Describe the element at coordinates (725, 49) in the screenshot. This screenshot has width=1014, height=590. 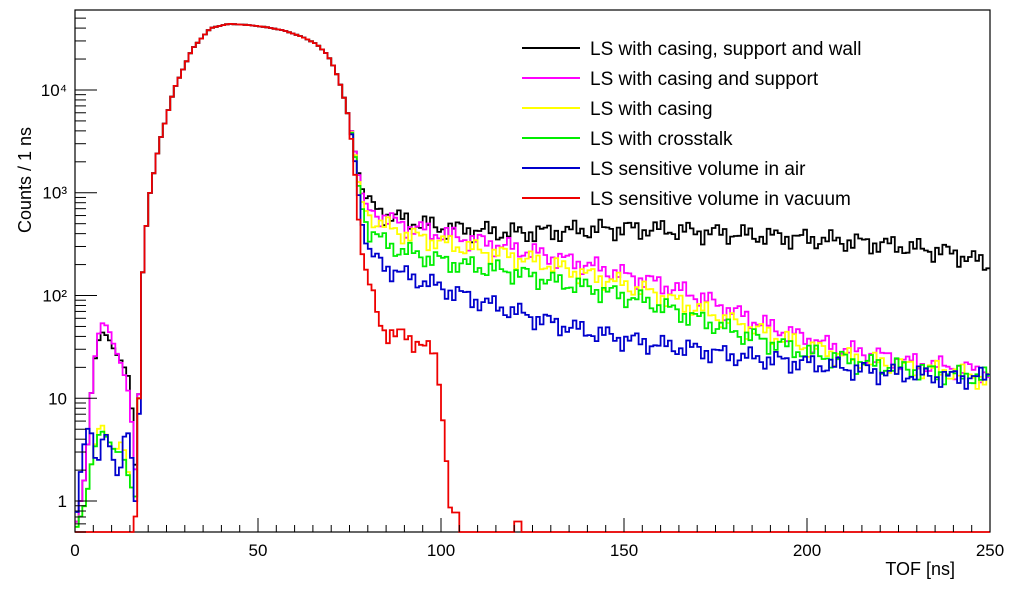
I see `legend-label: LS with casing, support and wall` at that location.